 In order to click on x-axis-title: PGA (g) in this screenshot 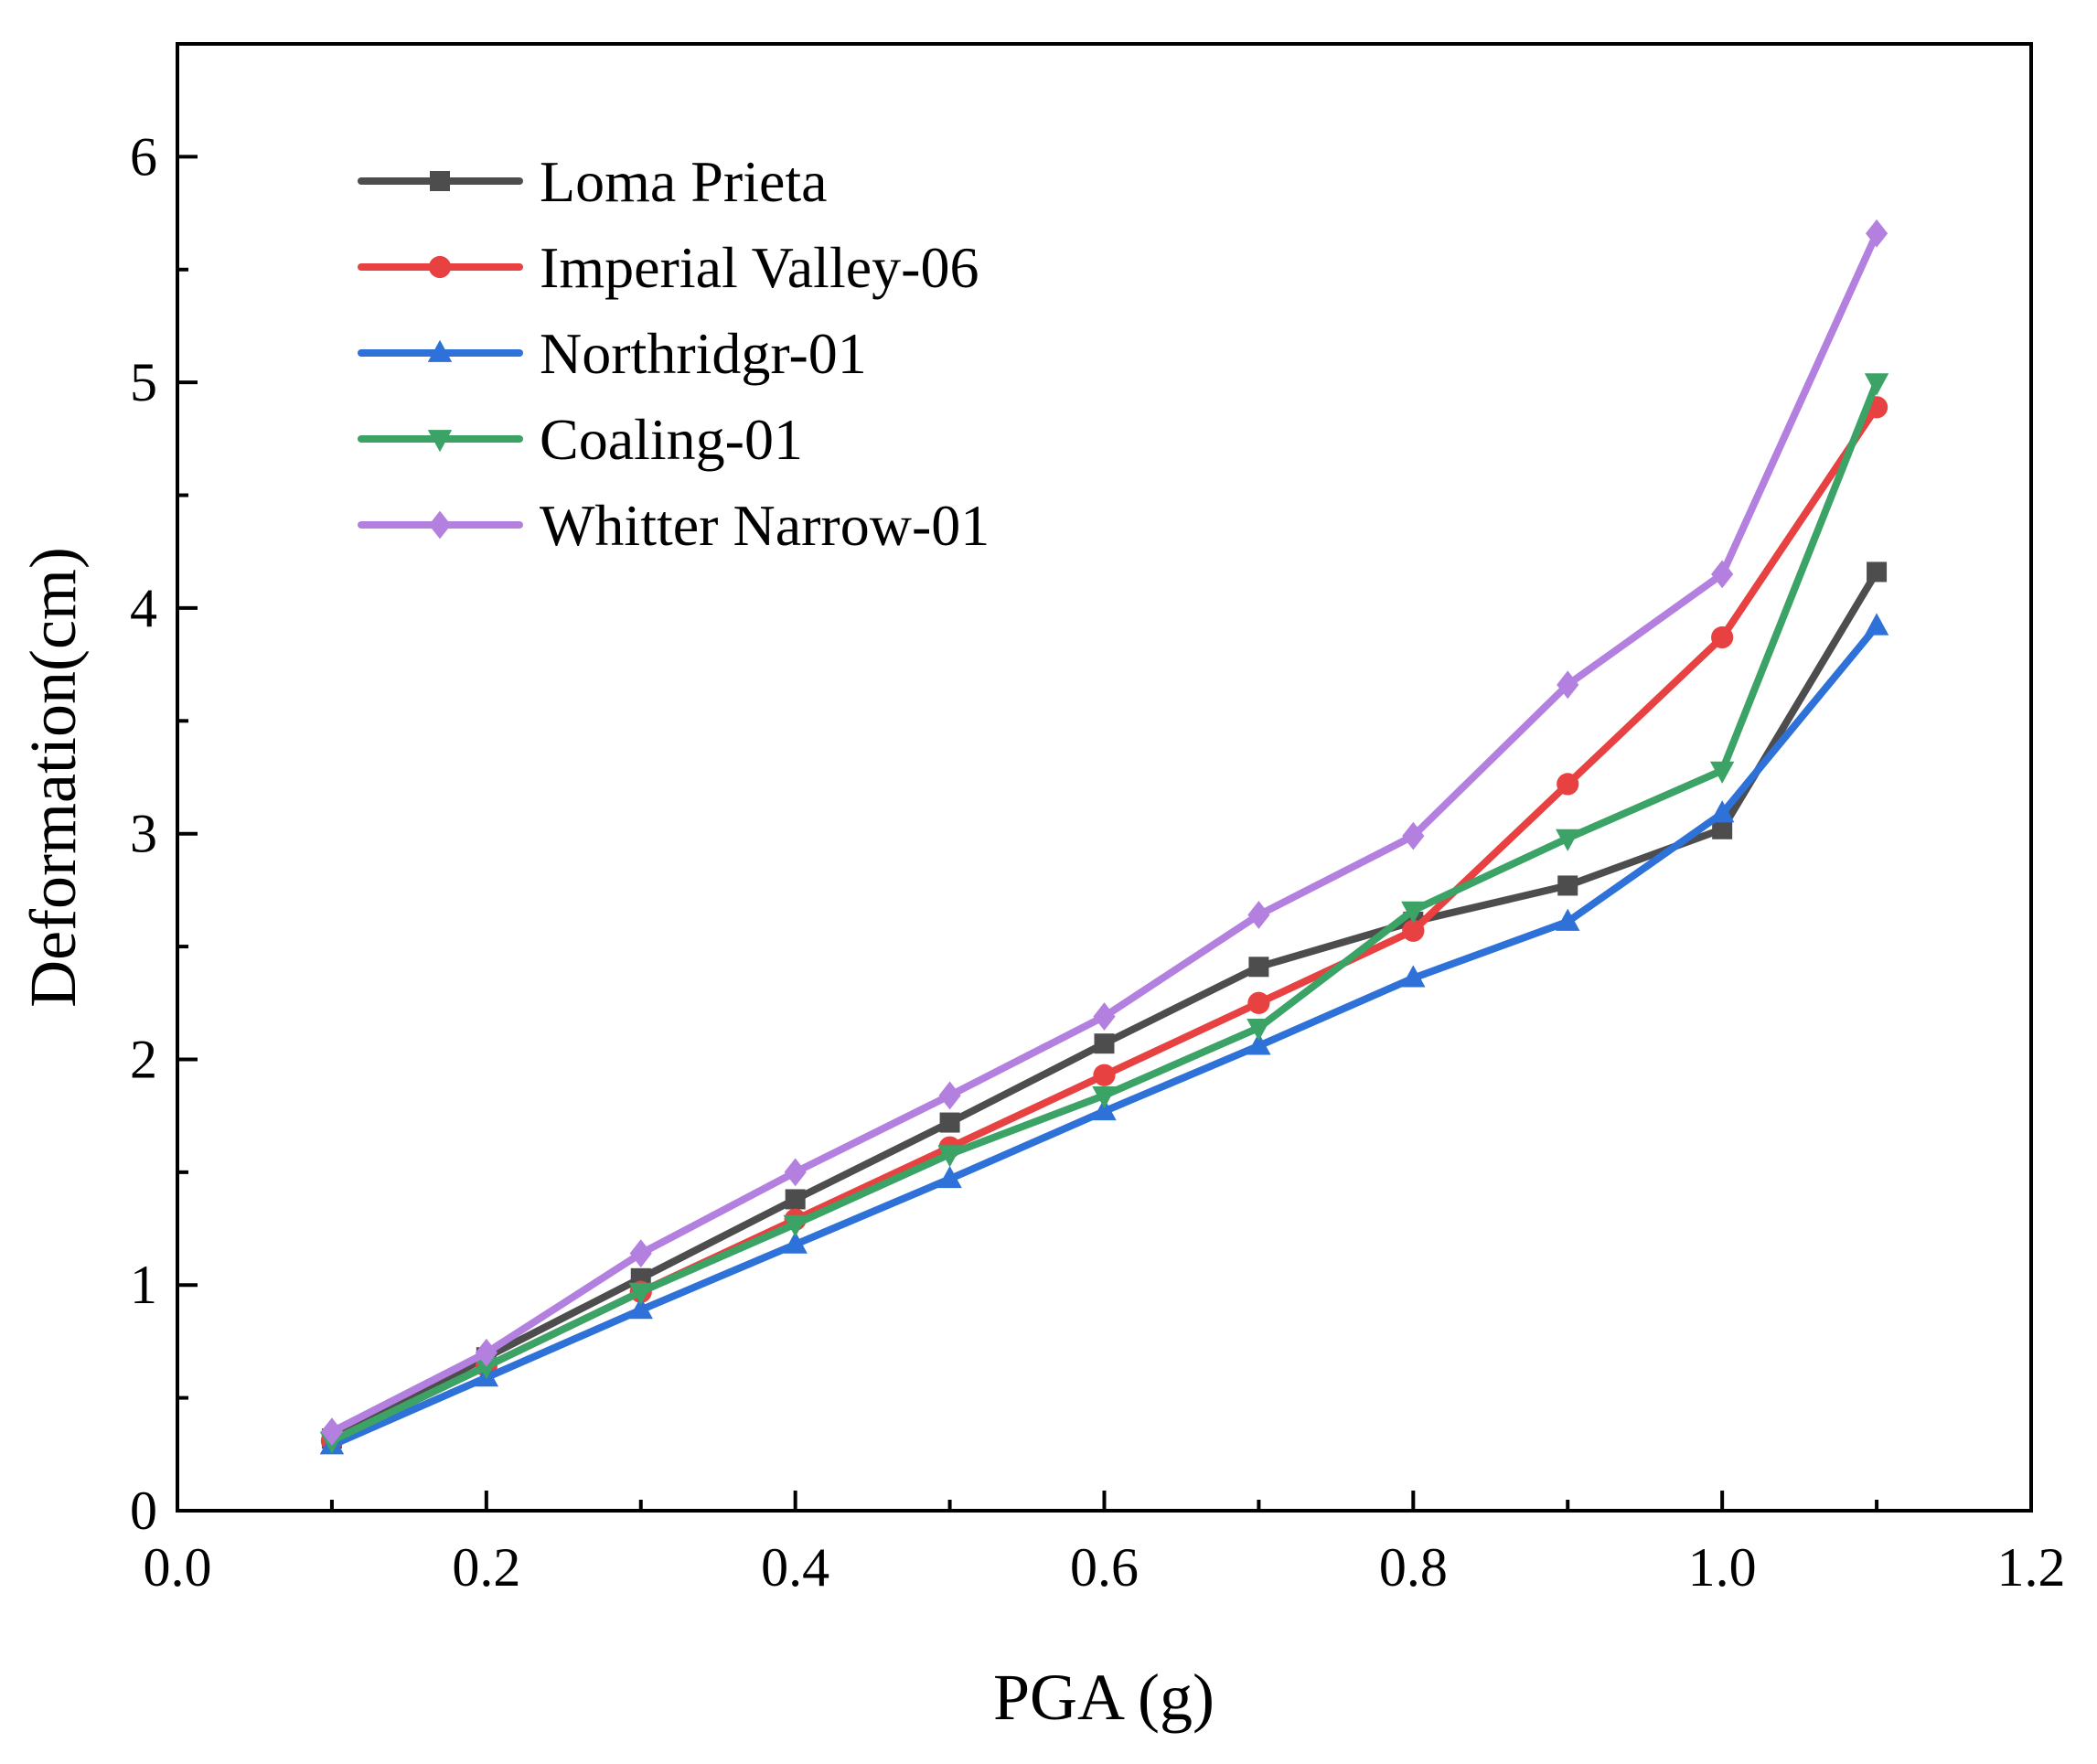, I will do `click(1103, 1697)`.